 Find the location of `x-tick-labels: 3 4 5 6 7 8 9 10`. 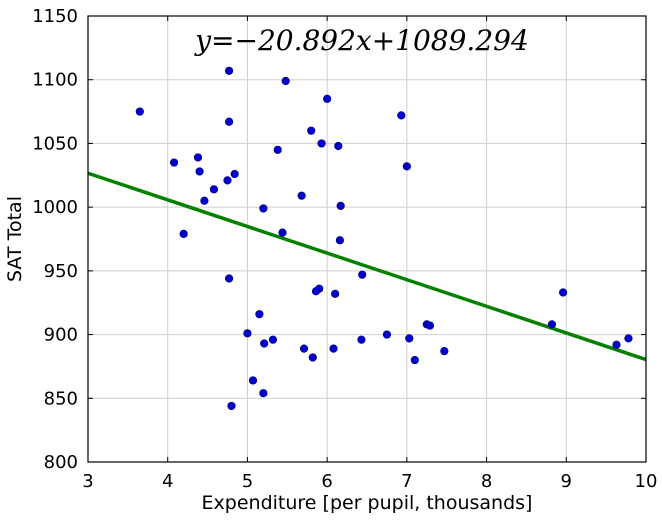

x-tick-labels: 3 4 5 6 7 8 9 10 is located at coordinates (369, 481).